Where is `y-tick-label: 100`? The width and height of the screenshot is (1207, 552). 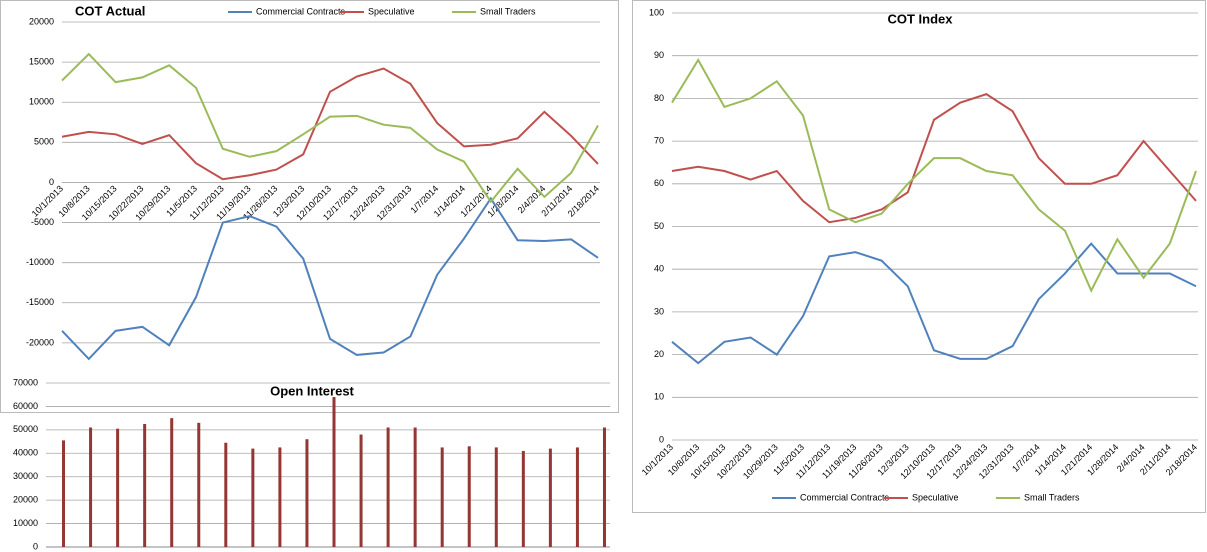
y-tick-label: 100 is located at coordinates (656, 12).